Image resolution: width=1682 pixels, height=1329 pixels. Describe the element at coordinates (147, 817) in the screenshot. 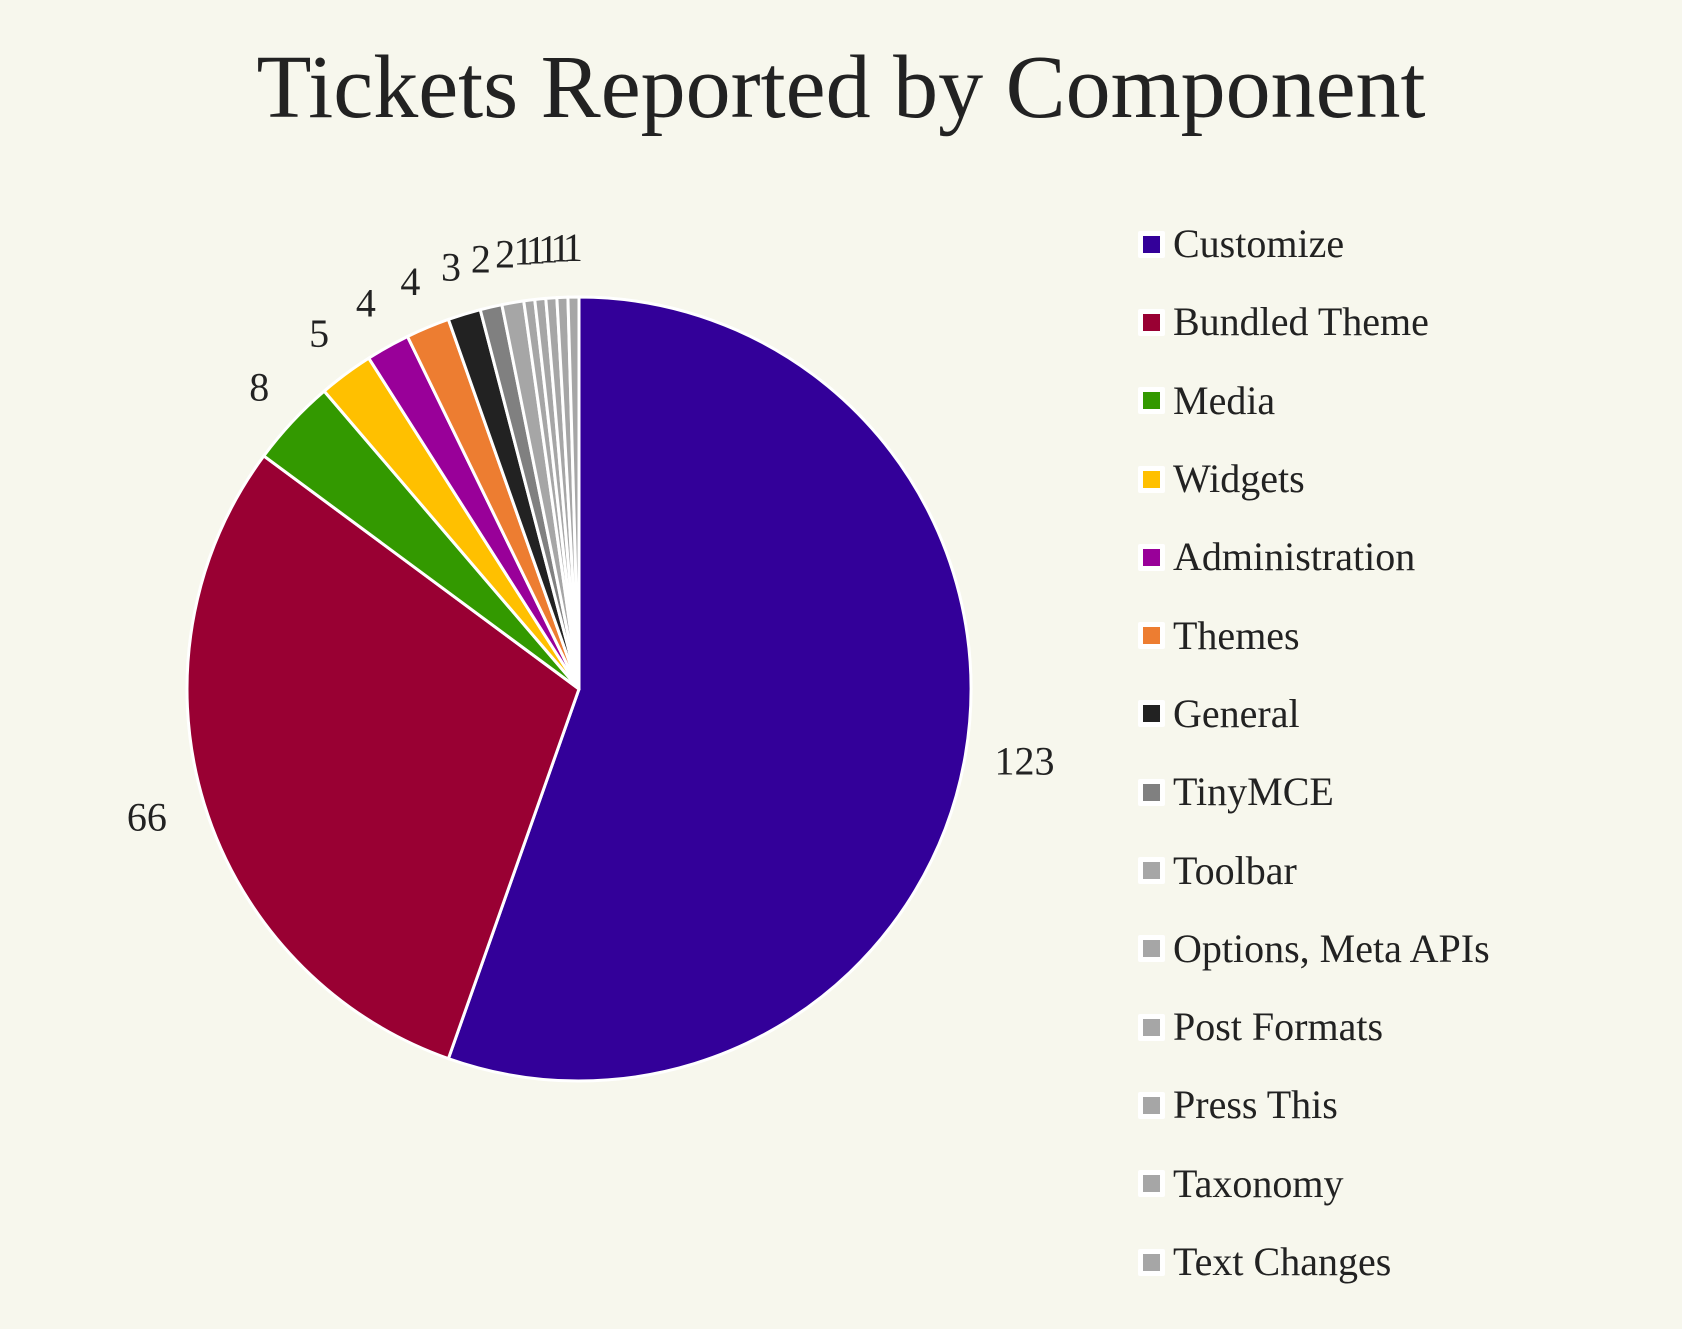

I see `data-label: 66` at that location.